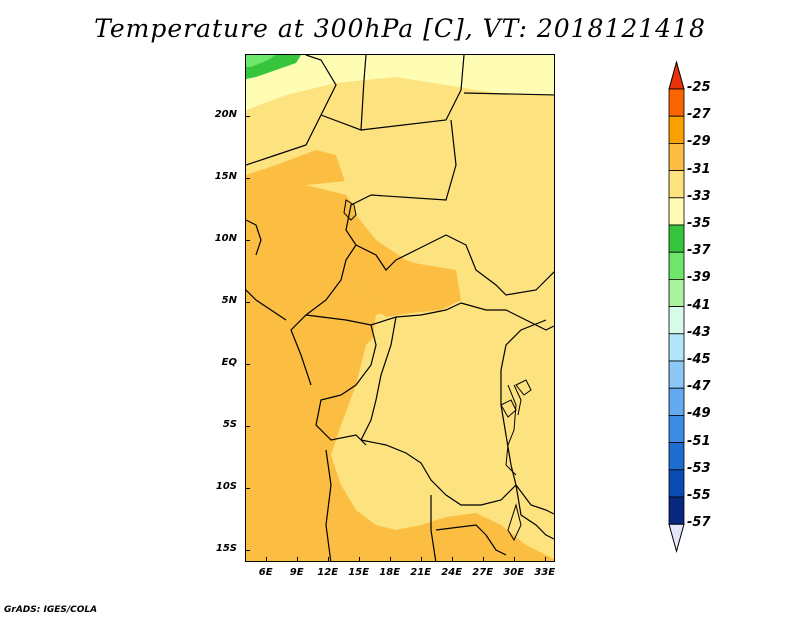  Describe the element at coordinates (483, 572) in the screenshot. I see `lon-label: 27E` at that location.